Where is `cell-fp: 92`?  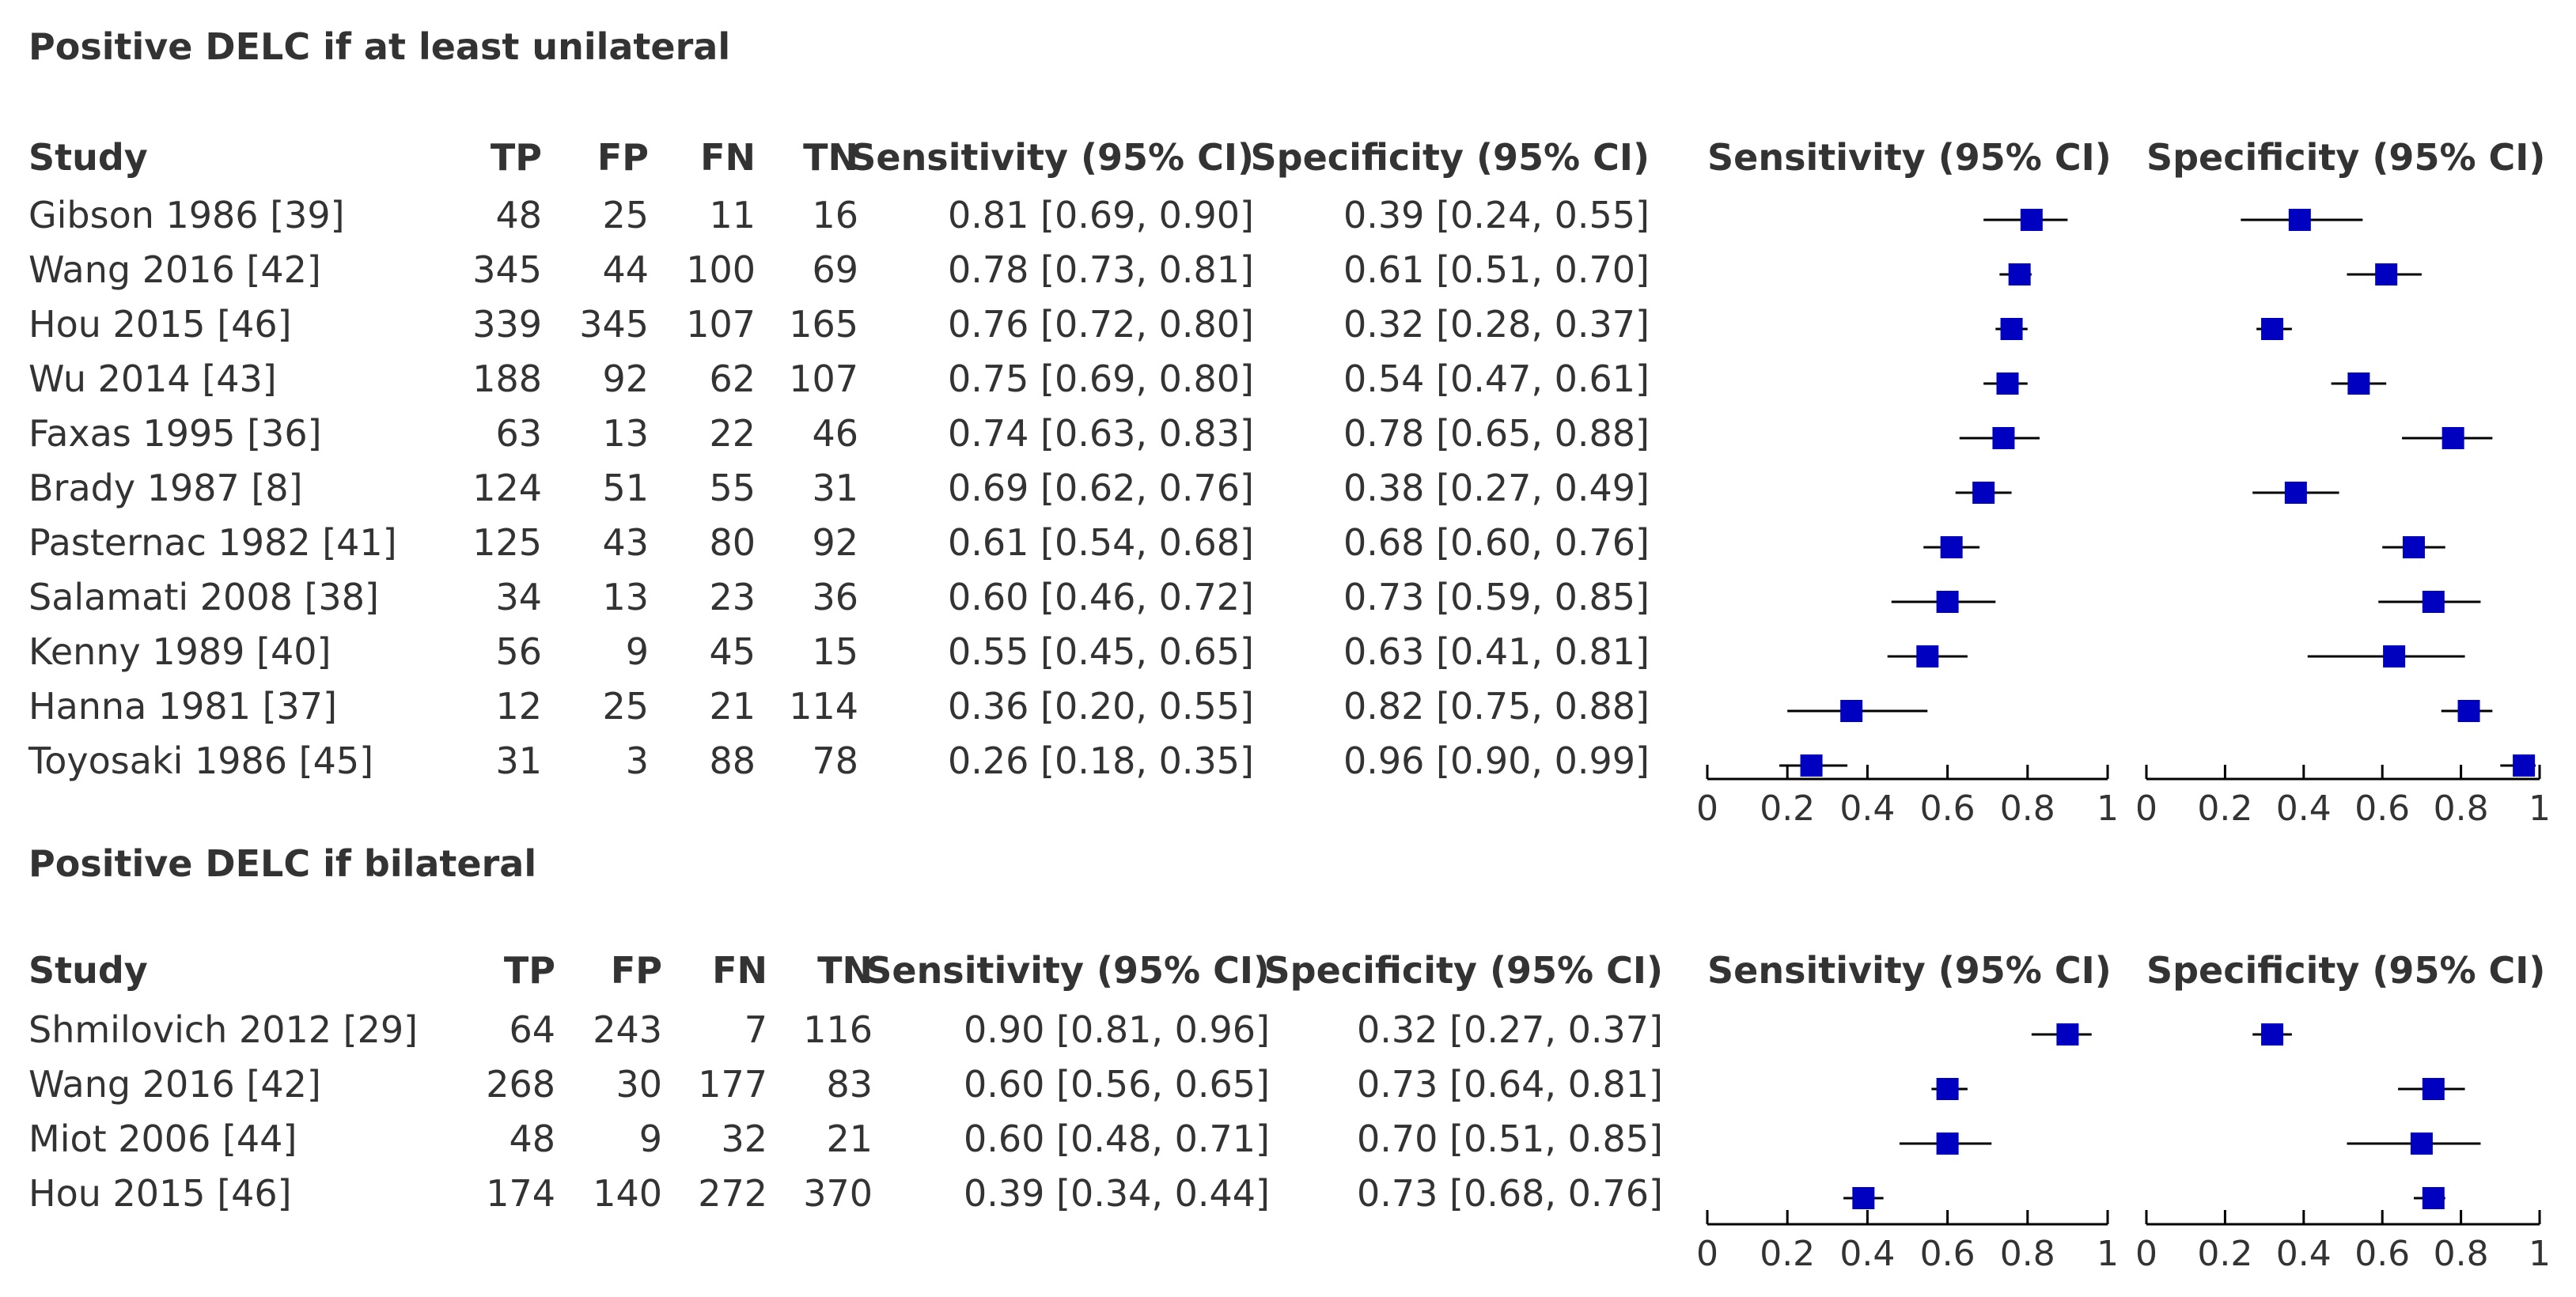
cell-fp: 92 is located at coordinates (625, 379).